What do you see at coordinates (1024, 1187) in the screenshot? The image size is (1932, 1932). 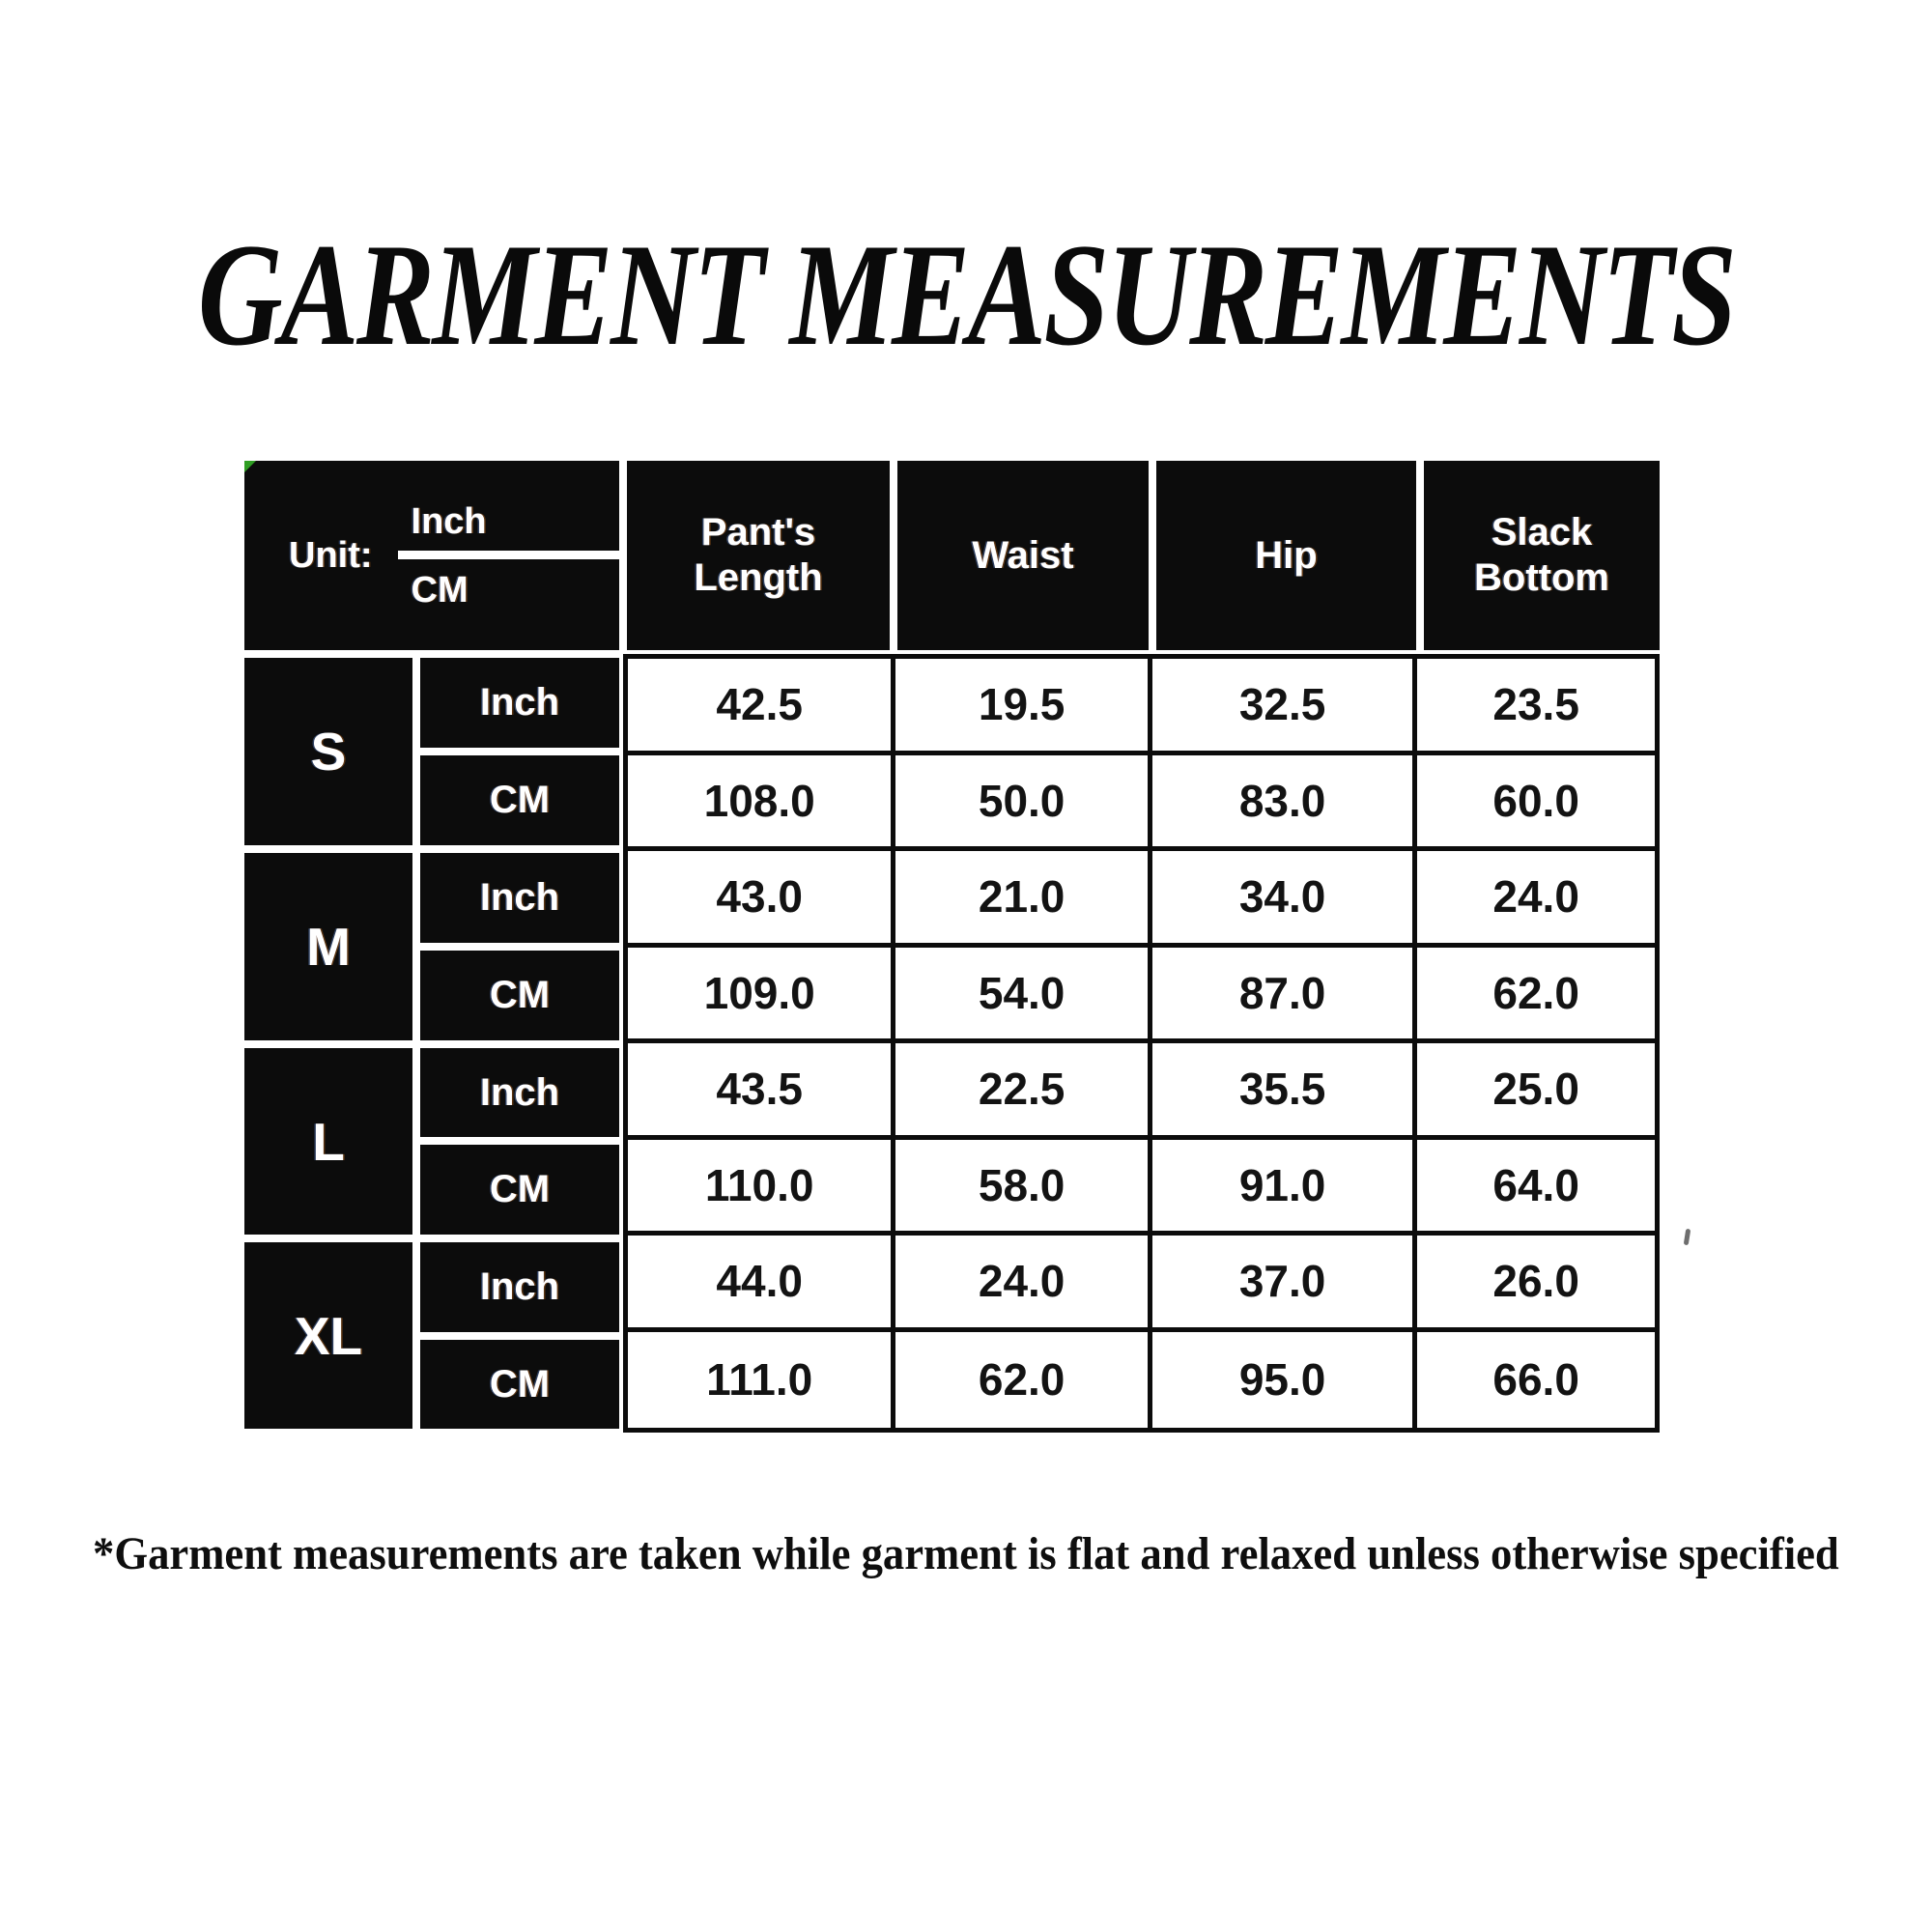 I see `data-cell: 58.0` at bounding box center [1024, 1187].